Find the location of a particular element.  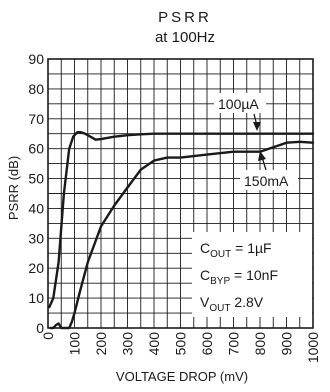

y-tick-label: 10 is located at coordinates (36, 298).